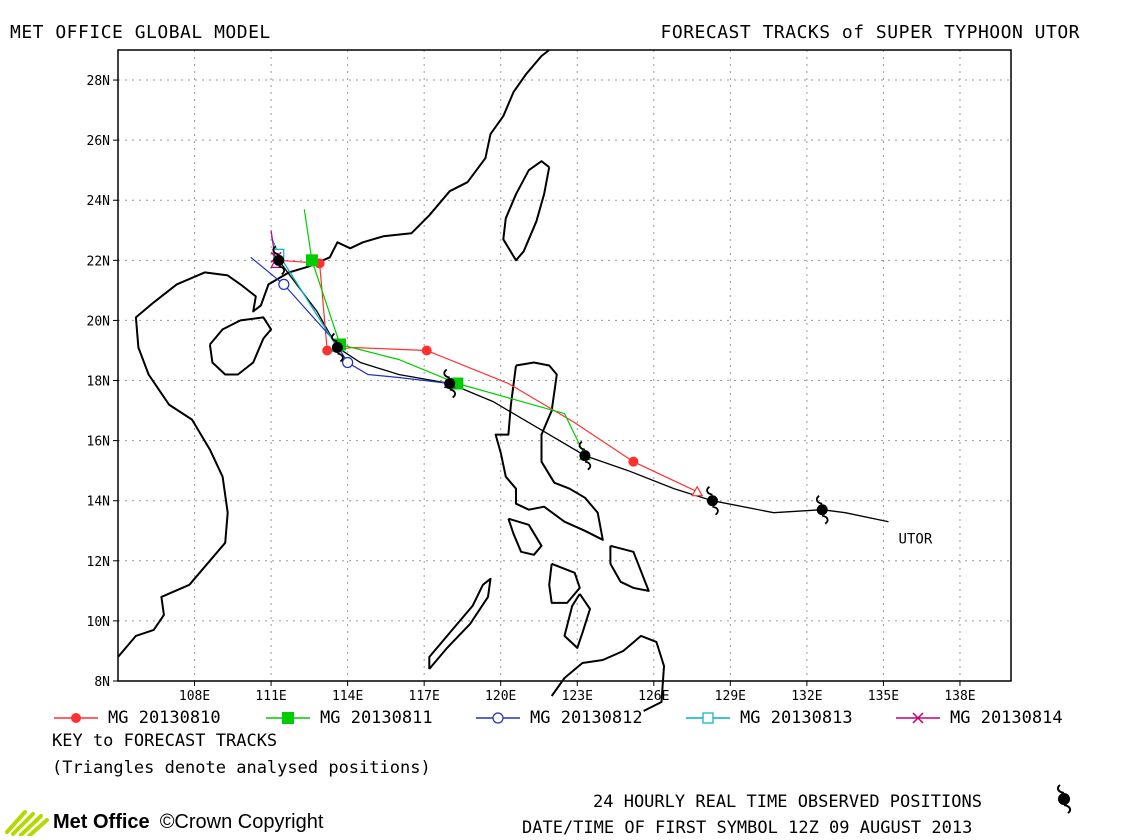  What do you see at coordinates (241, 821) in the screenshot?
I see `copyright-text: ©Crown Copyright` at bounding box center [241, 821].